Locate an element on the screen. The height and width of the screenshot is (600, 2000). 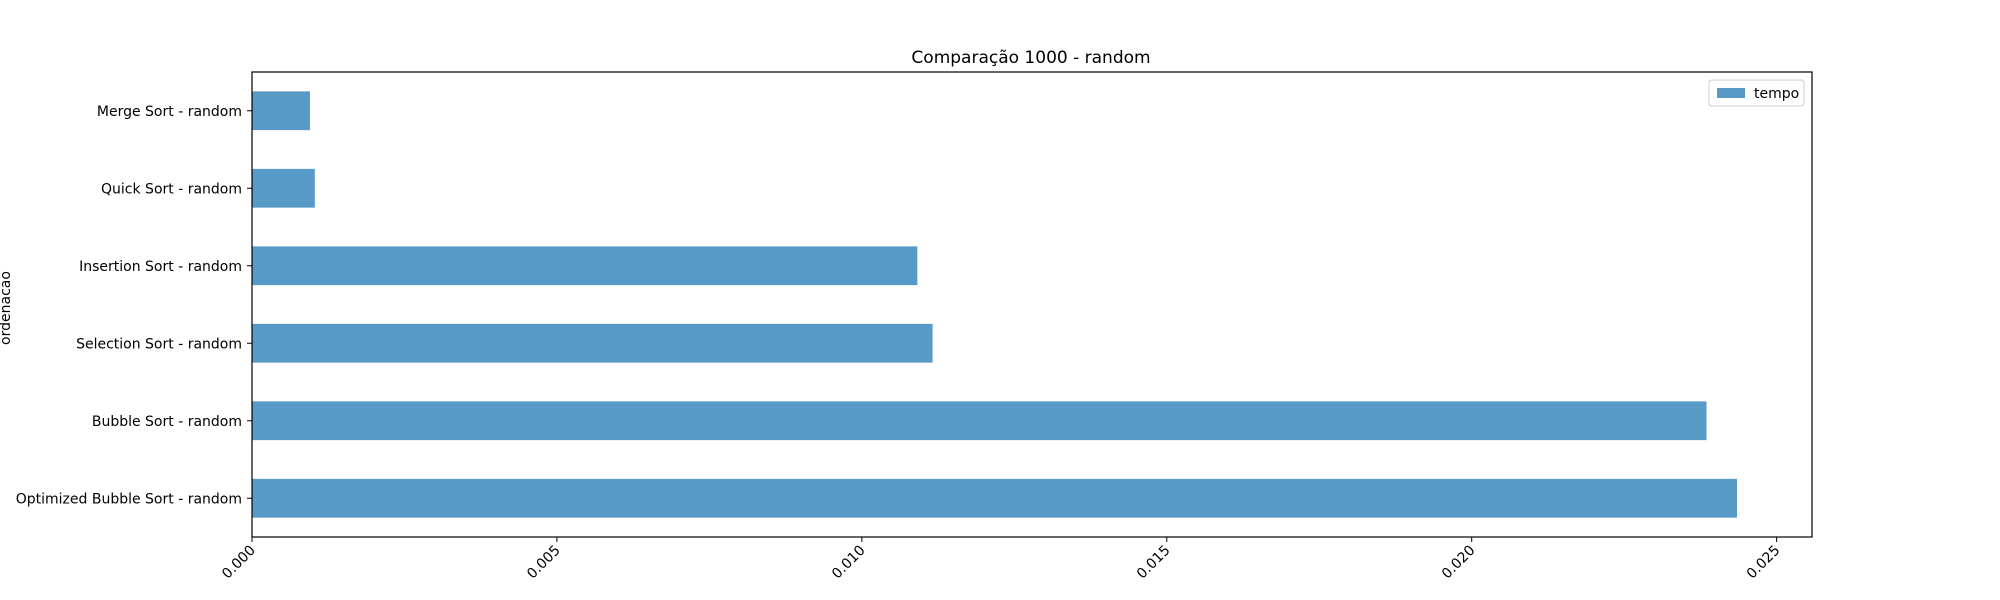
legend: tempo is located at coordinates (1756, 93).